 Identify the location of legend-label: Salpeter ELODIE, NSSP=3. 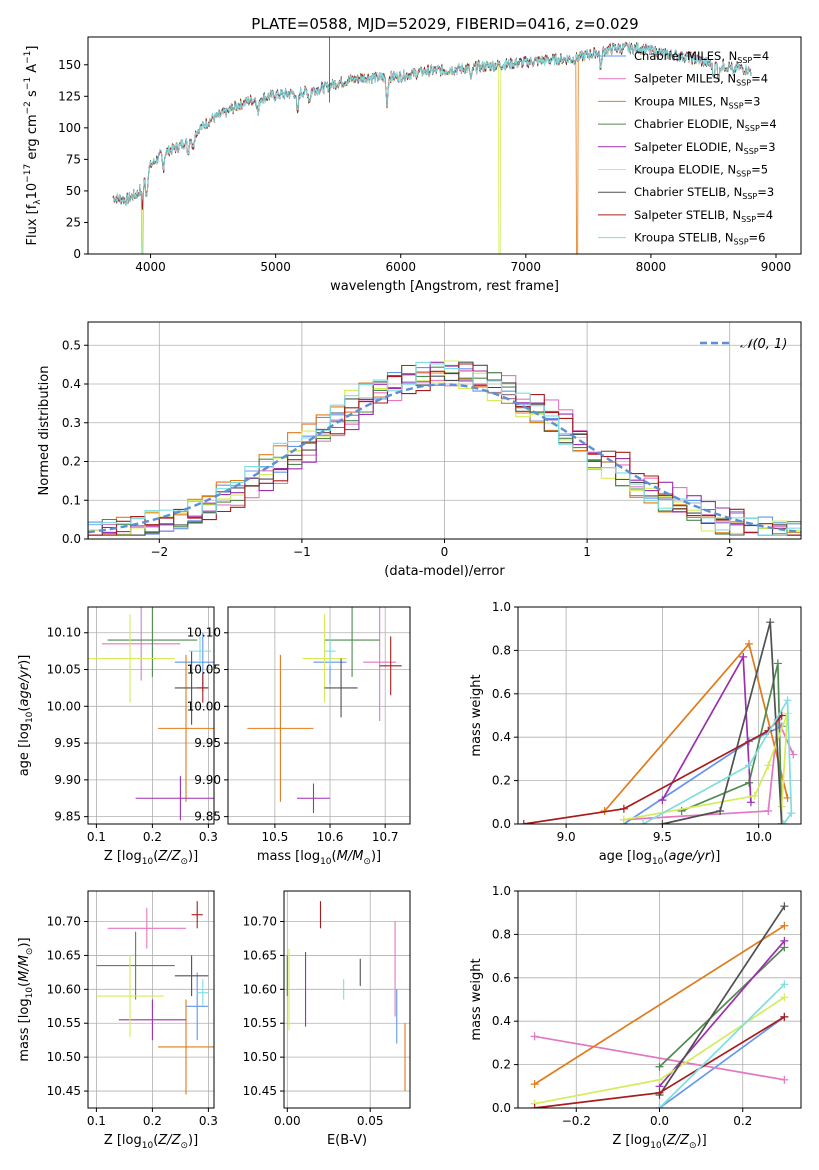
(705, 148).